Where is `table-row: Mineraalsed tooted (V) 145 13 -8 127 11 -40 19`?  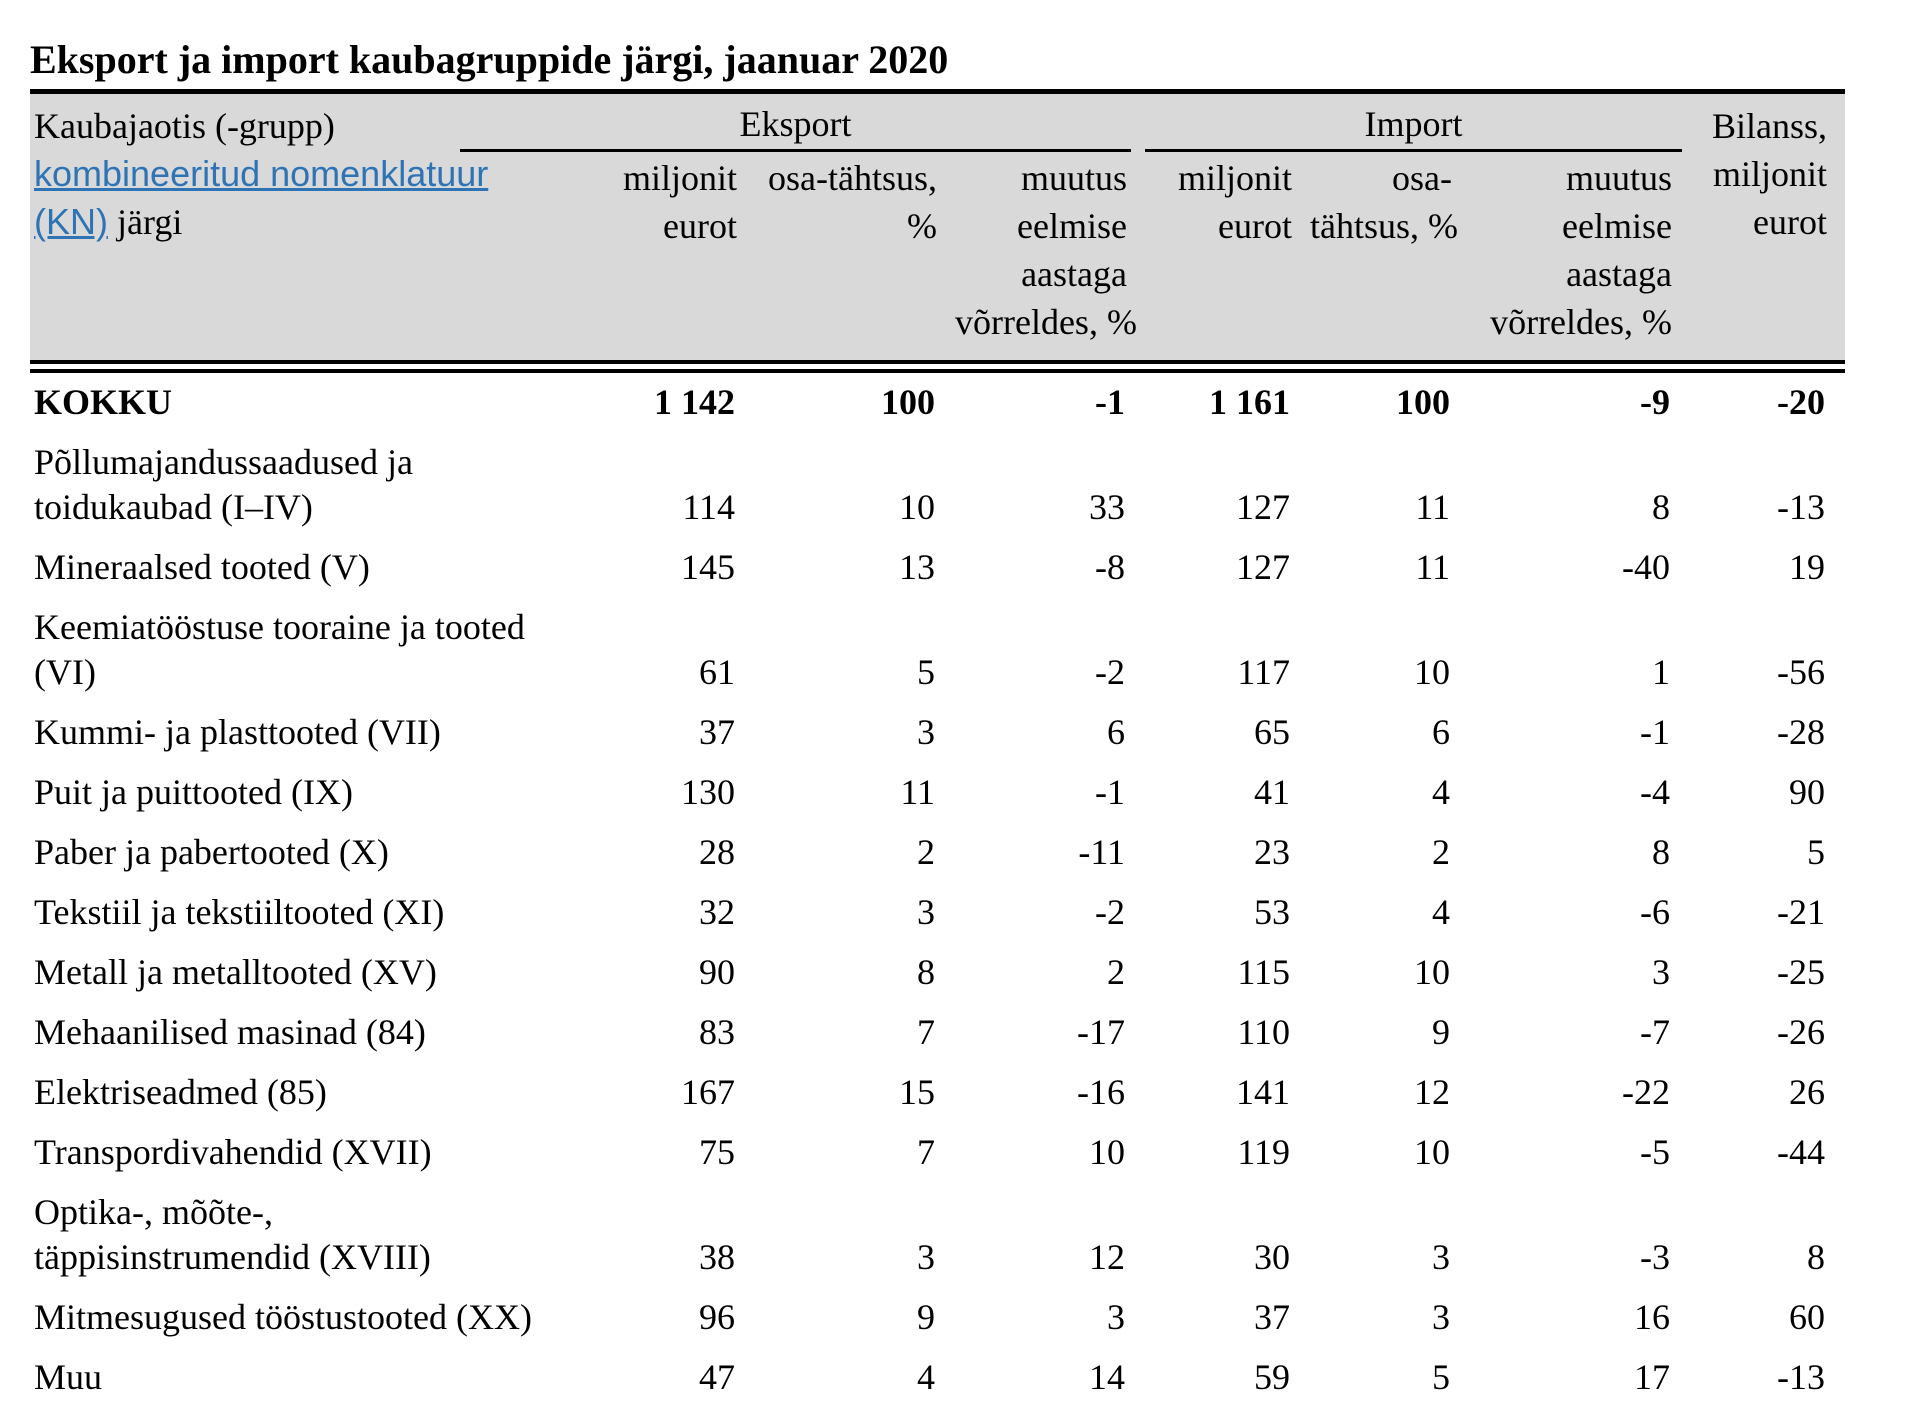
table-row: Mineraalsed tooted (V) 145 13 -8 127 11 -40 19 is located at coordinates (937, 568).